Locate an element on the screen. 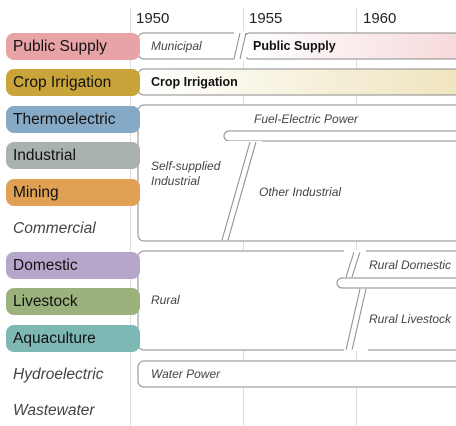  public-supply-split-line-b is located at coordinates (243, 46).